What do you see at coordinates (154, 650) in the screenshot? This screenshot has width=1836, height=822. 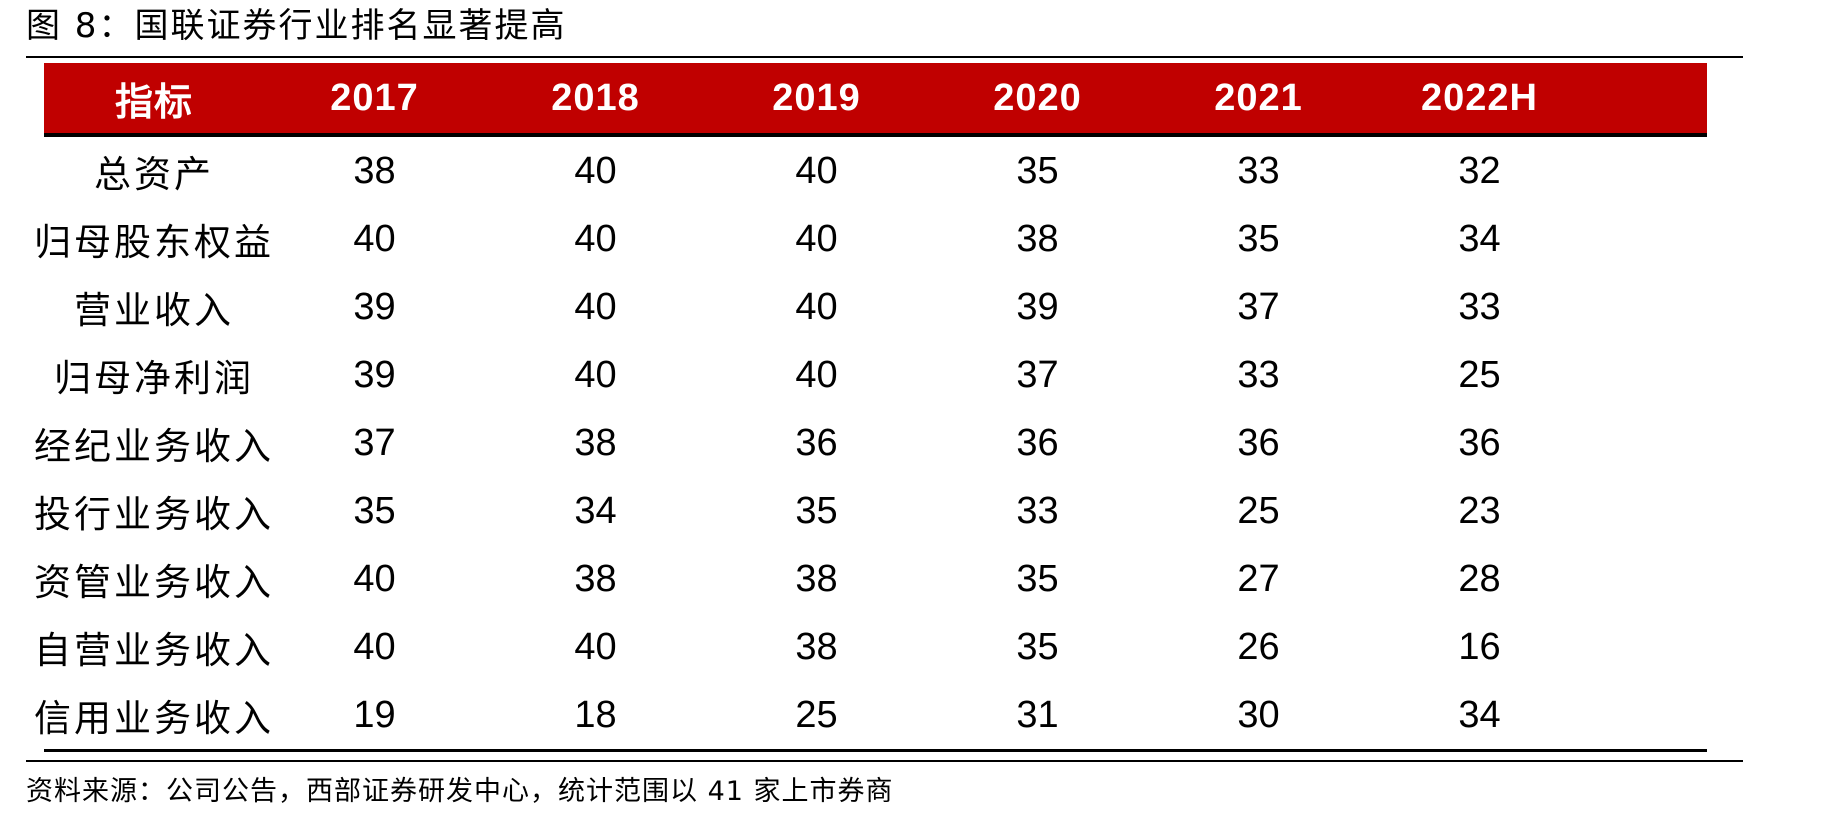 I see `row-label: 自营业务收入` at bounding box center [154, 650].